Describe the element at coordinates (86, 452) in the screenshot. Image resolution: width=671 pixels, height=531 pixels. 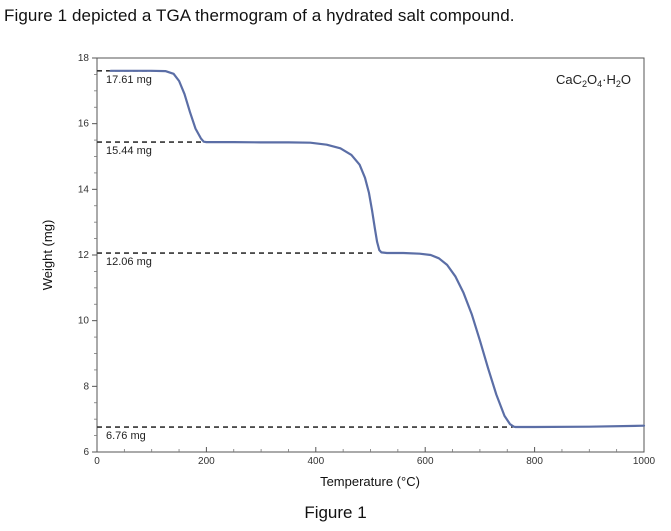
I see `y-tick-label: 6` at that location.